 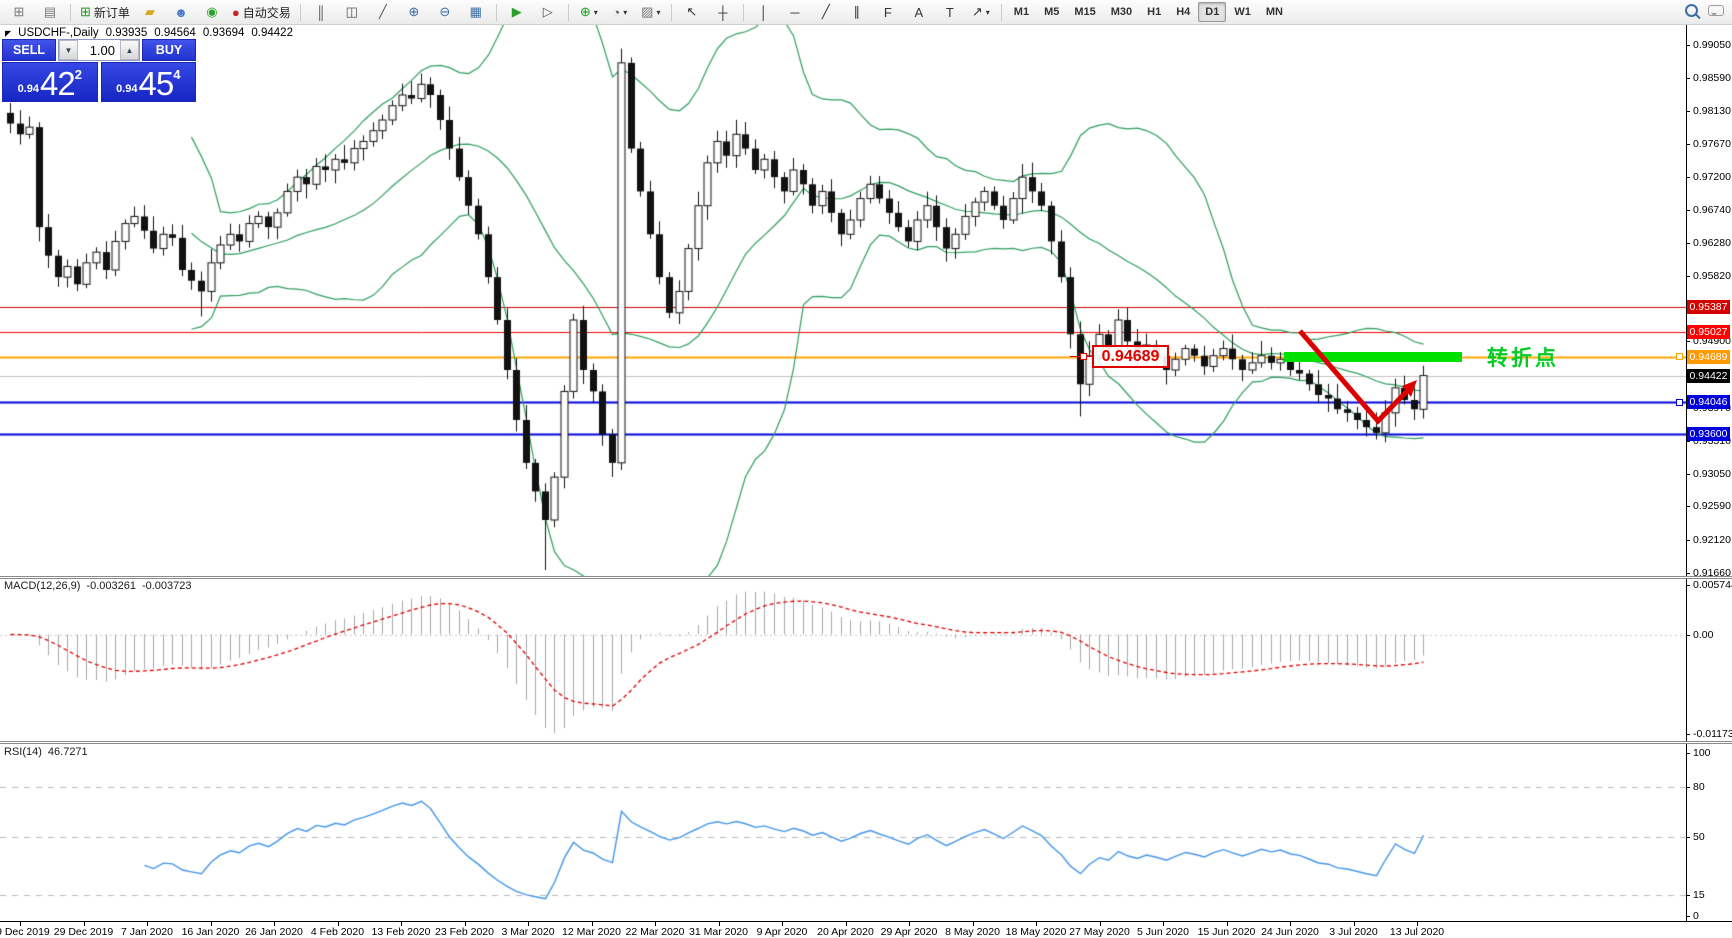 I want to click on zoom-in-icon: ⊕, so click(x=414, y=11).